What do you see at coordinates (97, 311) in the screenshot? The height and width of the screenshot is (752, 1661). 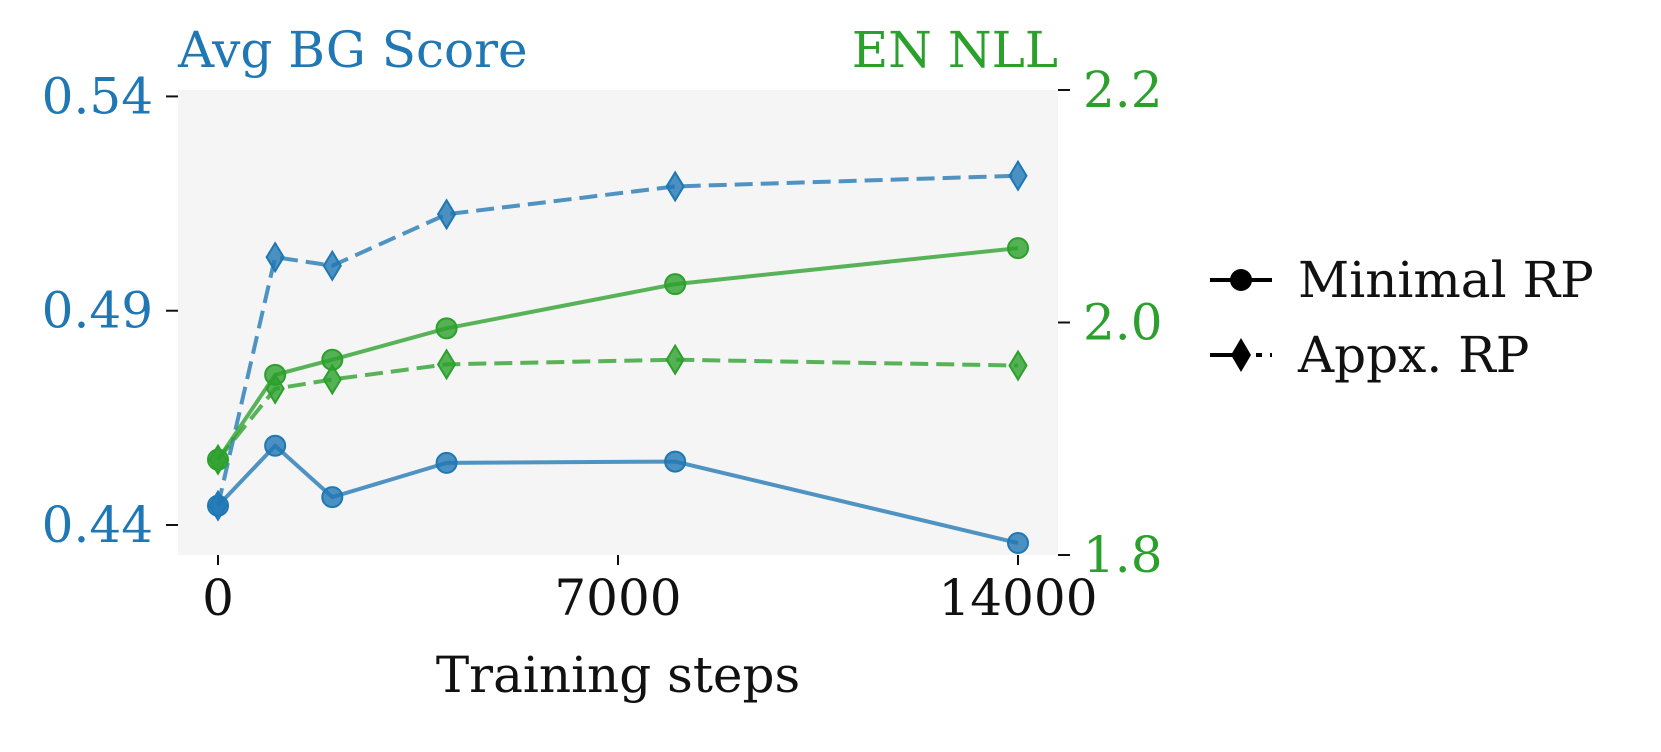 I see `y-left-tick-label: 0.49` at bounding box center [97, 311].